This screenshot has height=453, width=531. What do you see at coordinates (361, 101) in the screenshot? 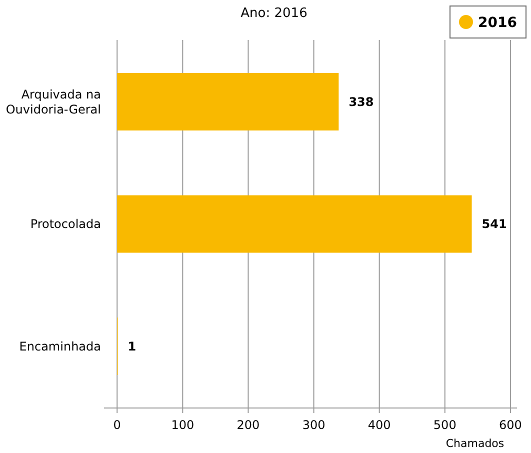
I see `data-label: 338` at bounding box center [361, 101].